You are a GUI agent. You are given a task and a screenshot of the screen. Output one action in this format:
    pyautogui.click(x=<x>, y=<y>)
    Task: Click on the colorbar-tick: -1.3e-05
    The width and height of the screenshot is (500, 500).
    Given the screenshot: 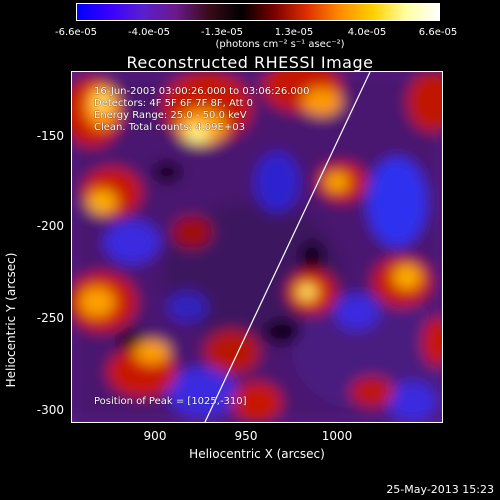 What is the action you would take?
    pyautogui.click(x=222, y=32)
    